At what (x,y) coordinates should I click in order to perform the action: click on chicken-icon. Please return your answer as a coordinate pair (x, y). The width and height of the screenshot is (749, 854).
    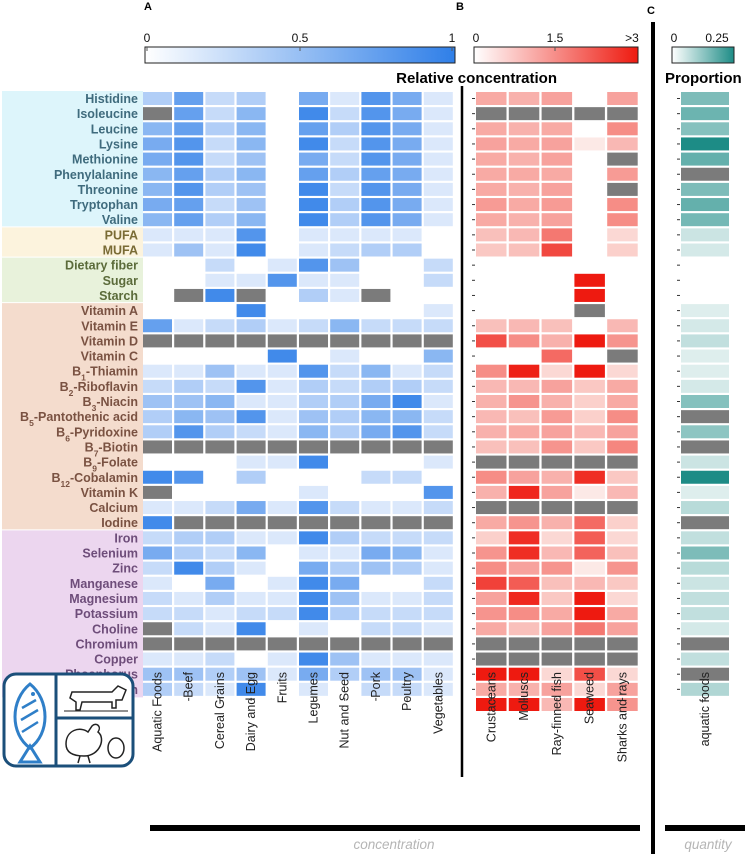
    Looking at the image, I should click on (84, 743).